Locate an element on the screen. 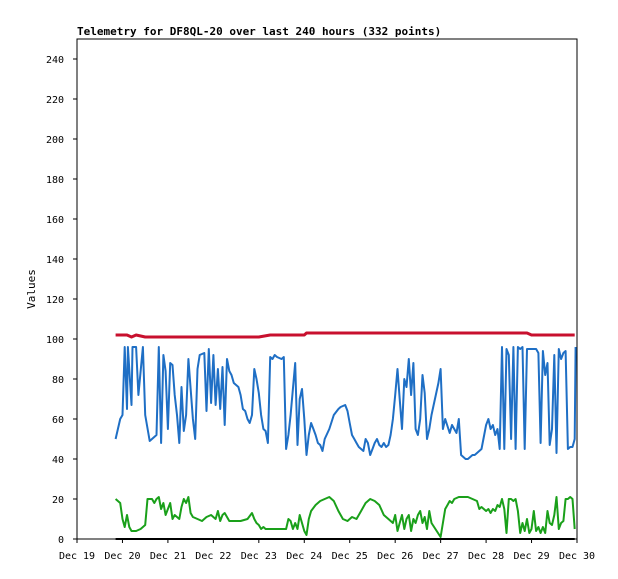 Image resolution: width=618 pixels, height=579 pixels. y-tick-label: 100 is located at coordinates (55, 340).